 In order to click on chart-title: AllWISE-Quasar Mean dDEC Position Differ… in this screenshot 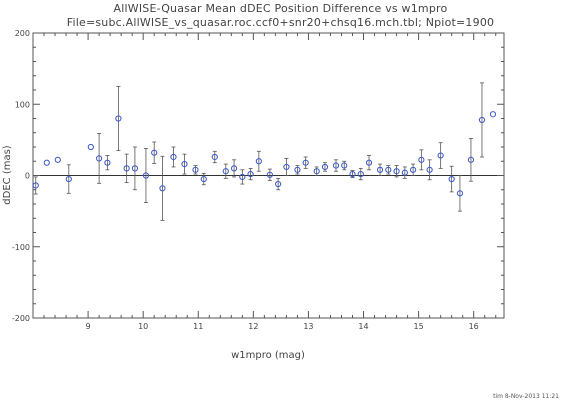, I will do `click(280, 8)`.